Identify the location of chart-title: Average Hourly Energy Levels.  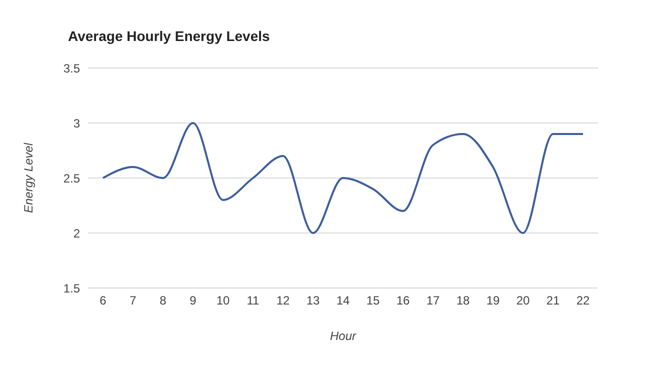
(169, 36).